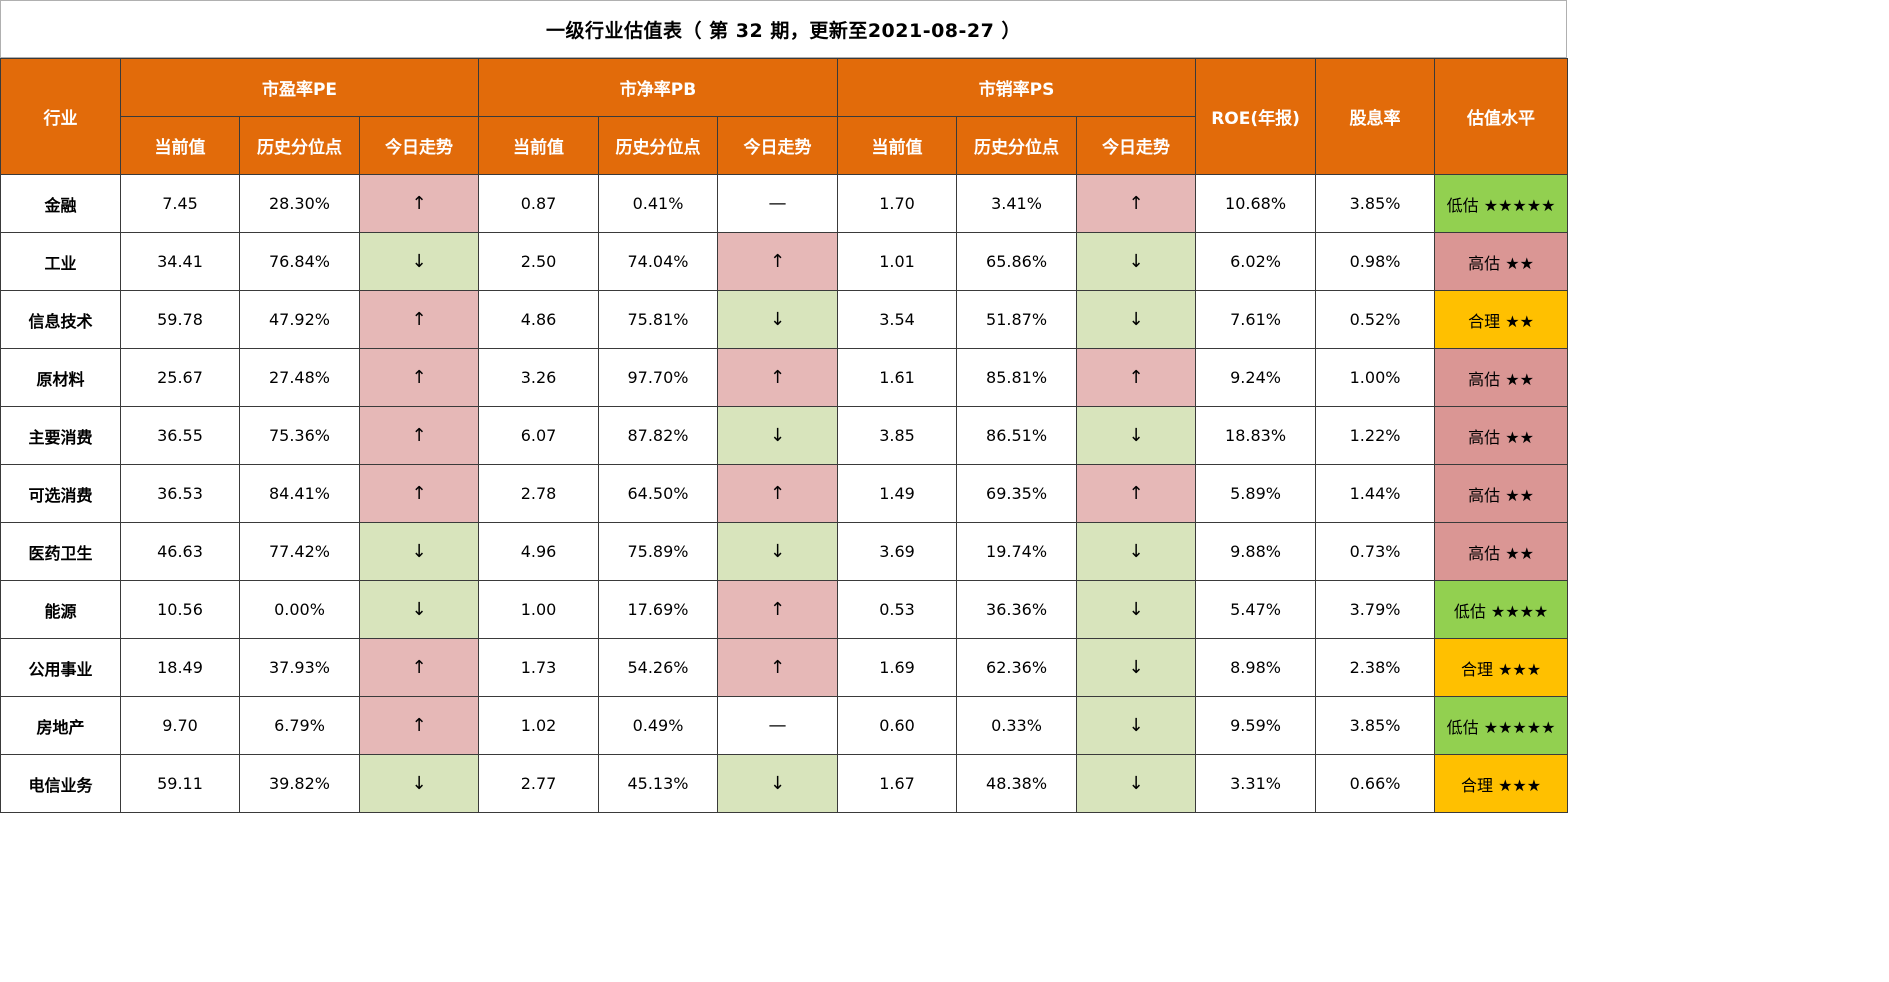 The height and width of the screenshot is (982, 1889). What do you see at coordinates (180, 145) in the screenshot?
I see `header-pe-current: 当前值` at bounding box center [180, 145].